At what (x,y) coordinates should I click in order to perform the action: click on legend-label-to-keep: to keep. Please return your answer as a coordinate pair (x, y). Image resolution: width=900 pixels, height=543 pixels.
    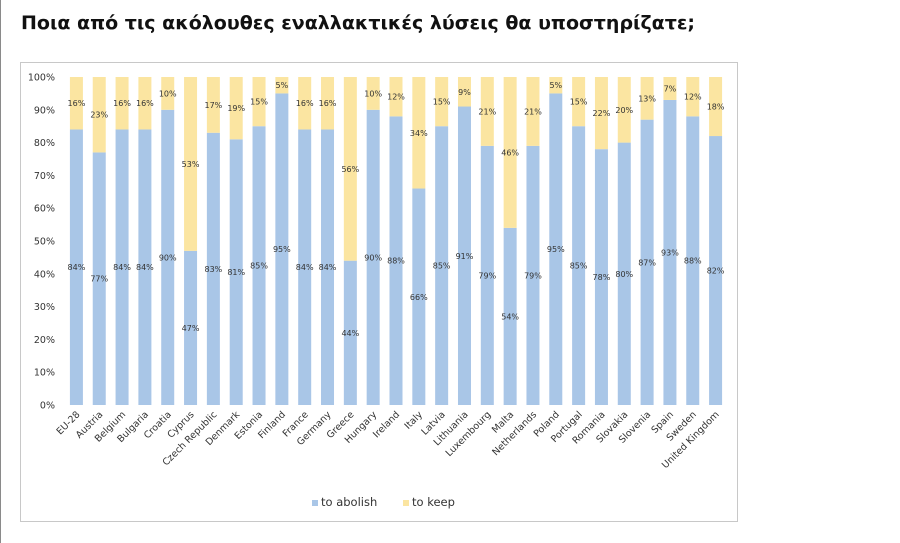
    Looking at the image, I should click on (433, 502).